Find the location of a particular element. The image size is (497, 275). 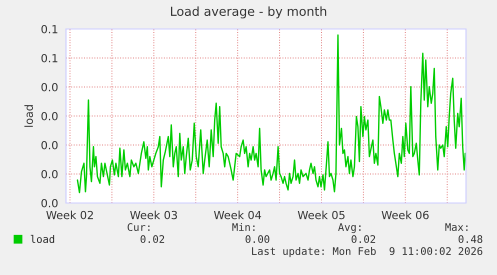

text: 0.00 is located at coordinates (258, 239).